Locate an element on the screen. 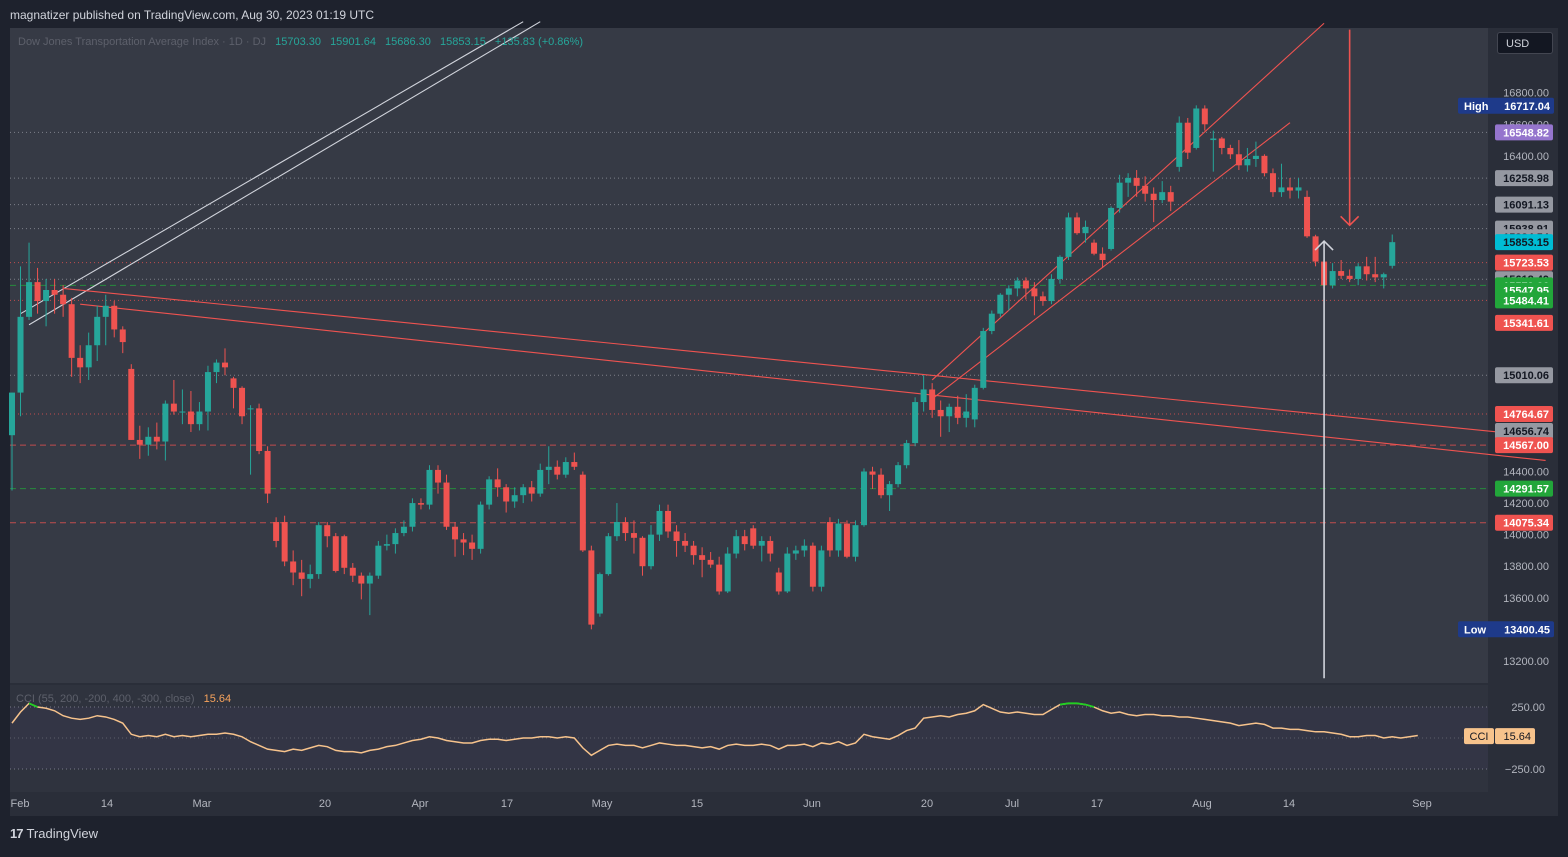 The height and width of the screenshot is (857, 1568). high-label-value: 16717.04 is located at coordinates (1527, 107).